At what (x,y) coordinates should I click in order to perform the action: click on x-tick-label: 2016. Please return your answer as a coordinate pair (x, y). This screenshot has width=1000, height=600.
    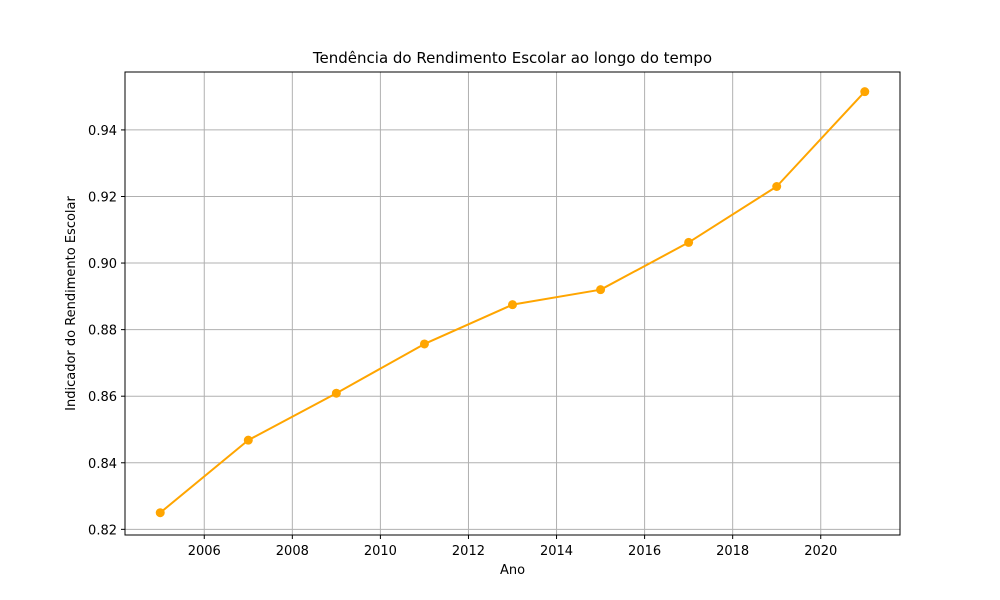
    Looking at the image, I should click on (644, 551).